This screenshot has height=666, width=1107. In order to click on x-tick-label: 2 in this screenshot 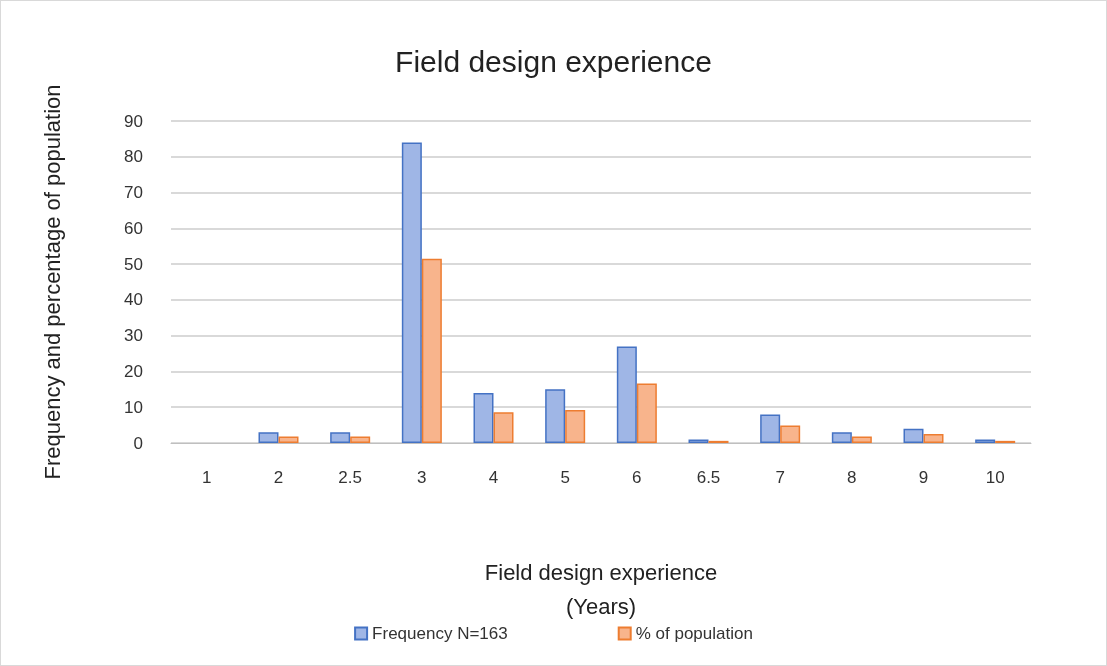, I will do `click(278, 477)`.